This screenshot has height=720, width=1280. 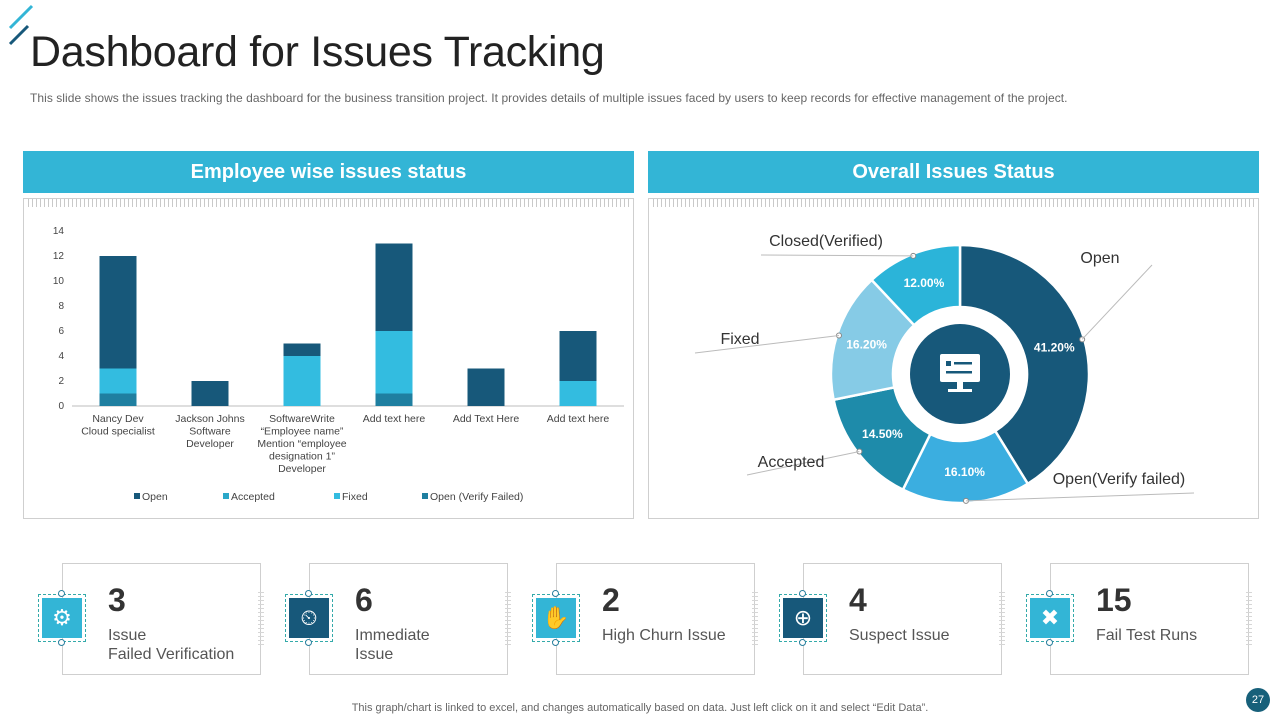 What do you see at coordinates (486, 419) in the screenshot?
I see `x-tick-label: Add Text Here` at bounding box center [486, 419].